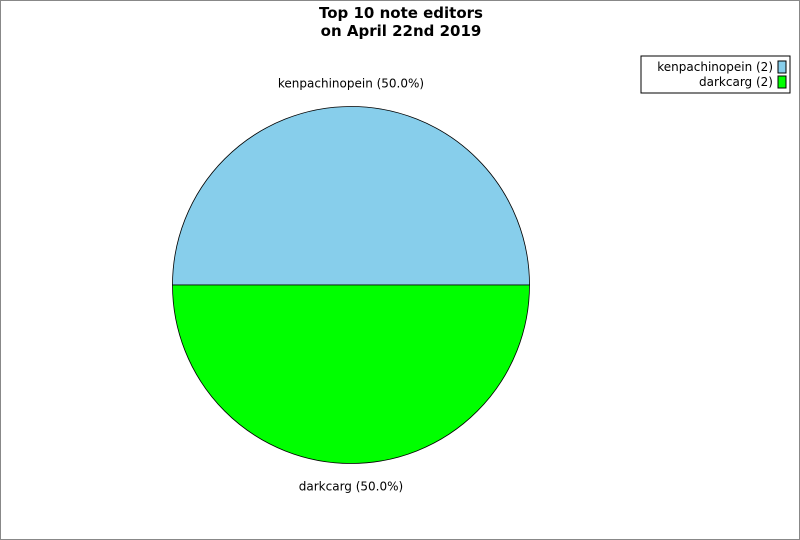  I want to click on legend-swatch-kenpachinopein, so click(782, 67).